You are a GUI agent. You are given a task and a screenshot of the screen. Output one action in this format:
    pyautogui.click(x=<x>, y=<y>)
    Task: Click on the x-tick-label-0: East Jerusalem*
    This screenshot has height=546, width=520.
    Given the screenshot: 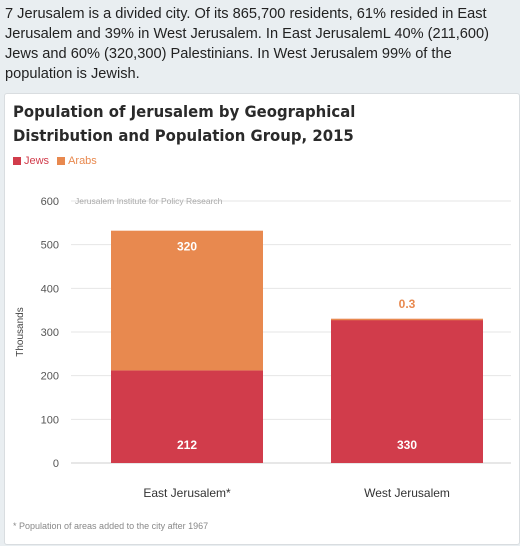 What is the action you would take?
    pyautogui.click(x=187, y=493)
    